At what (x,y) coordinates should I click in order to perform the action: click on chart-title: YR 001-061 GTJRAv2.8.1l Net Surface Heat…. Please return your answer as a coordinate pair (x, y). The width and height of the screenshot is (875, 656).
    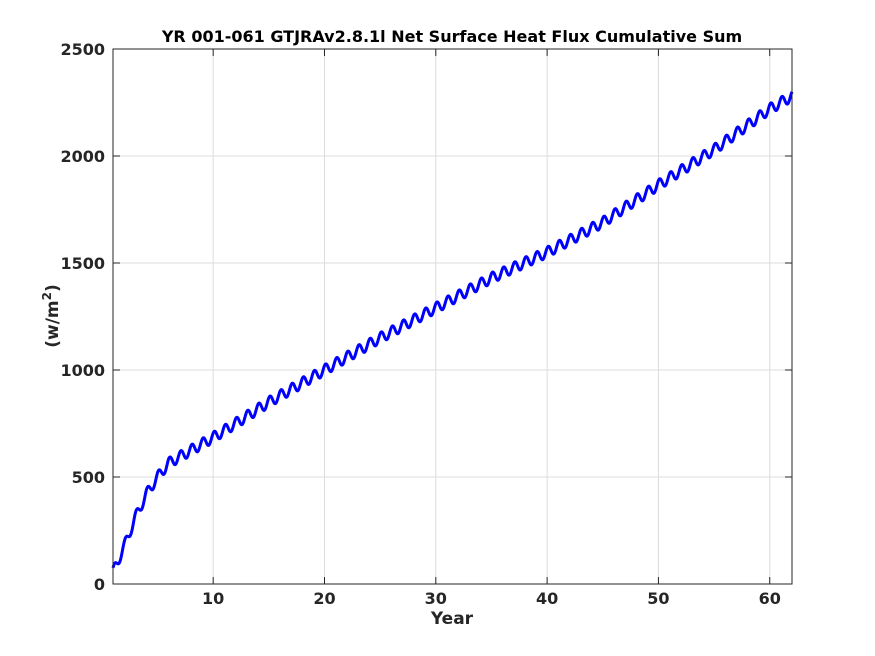
    Looking at the image, I should click on (451, 36).